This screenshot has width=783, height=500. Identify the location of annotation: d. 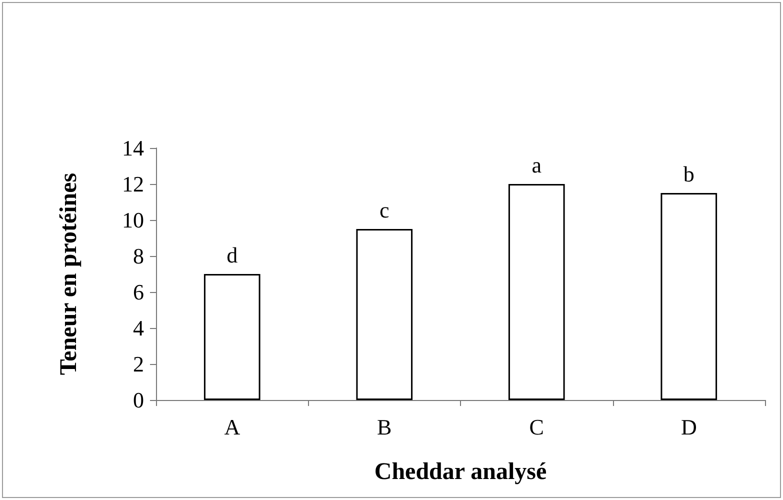
(232, 255).